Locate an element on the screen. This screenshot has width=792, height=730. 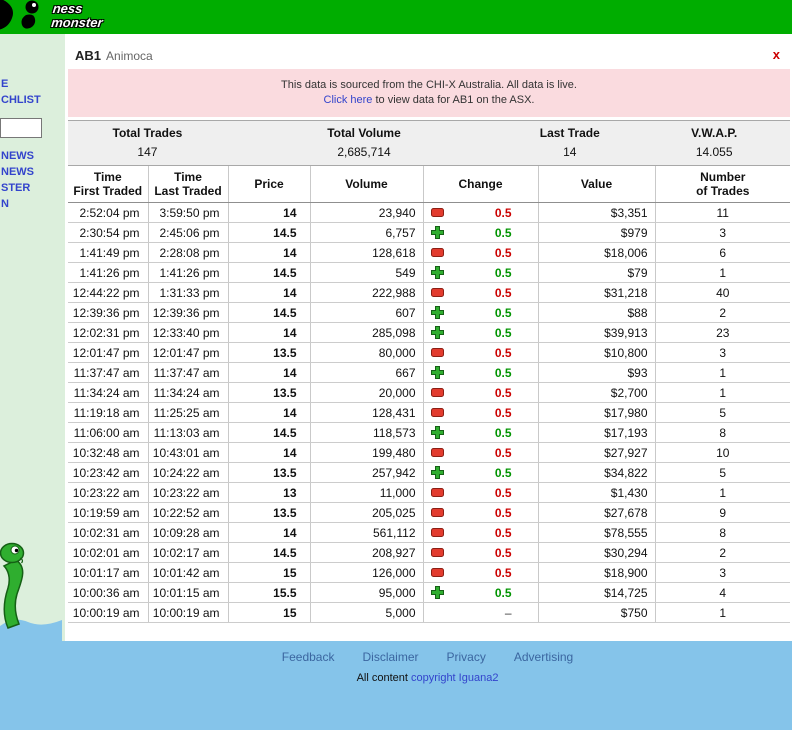
cell-value: $30,294 is located at coordinates (597, 552).